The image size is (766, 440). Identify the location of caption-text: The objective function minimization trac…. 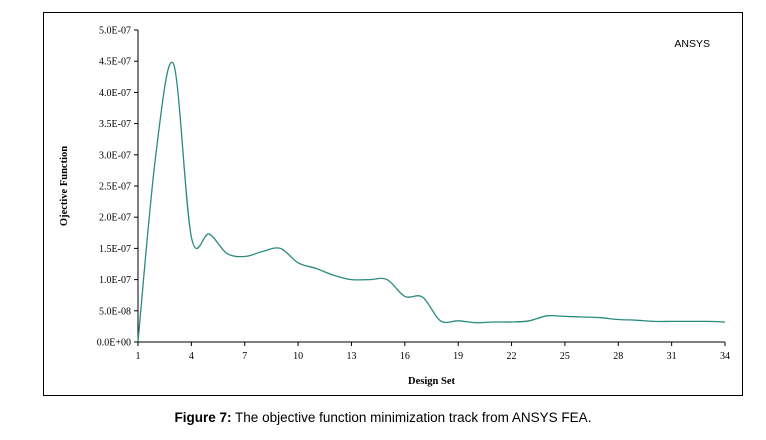
(411, 417).